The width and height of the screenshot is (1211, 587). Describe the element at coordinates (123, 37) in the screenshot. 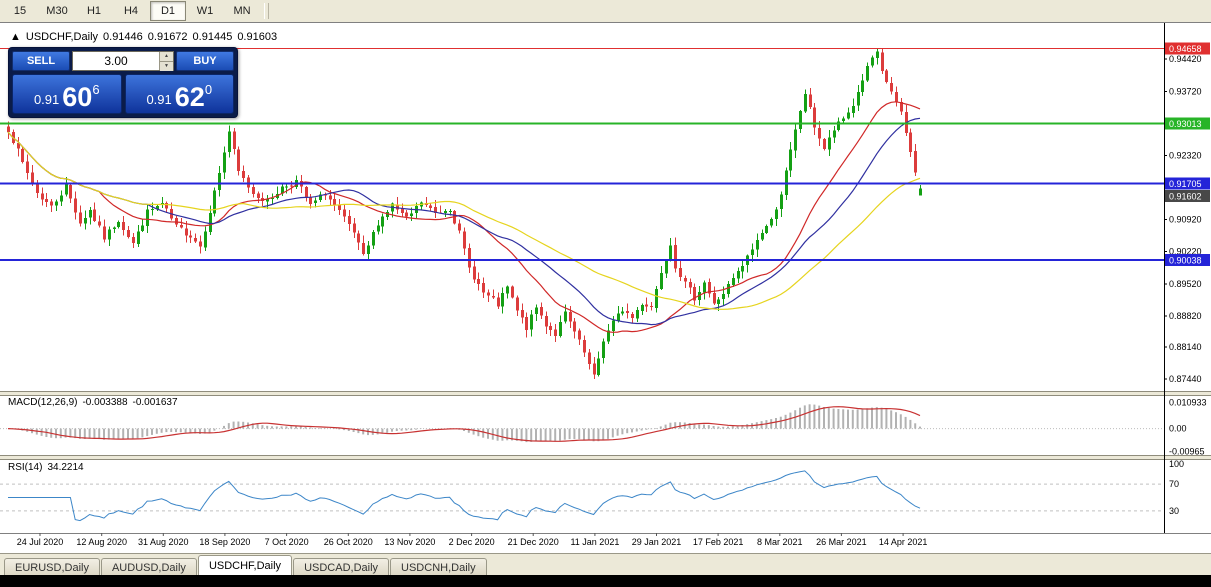

I see `ohlc-open: 0.91446` at that location.